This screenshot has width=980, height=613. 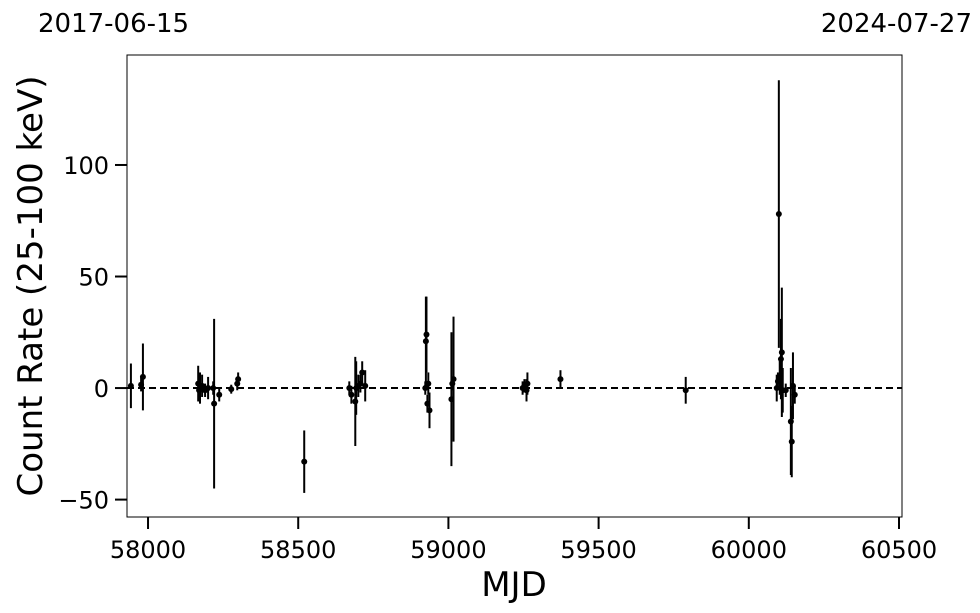 What do you see at coordinates (148, 550) in the screenshot?
I see `x-tick-label: 58000` at bounding box center [148, 550].